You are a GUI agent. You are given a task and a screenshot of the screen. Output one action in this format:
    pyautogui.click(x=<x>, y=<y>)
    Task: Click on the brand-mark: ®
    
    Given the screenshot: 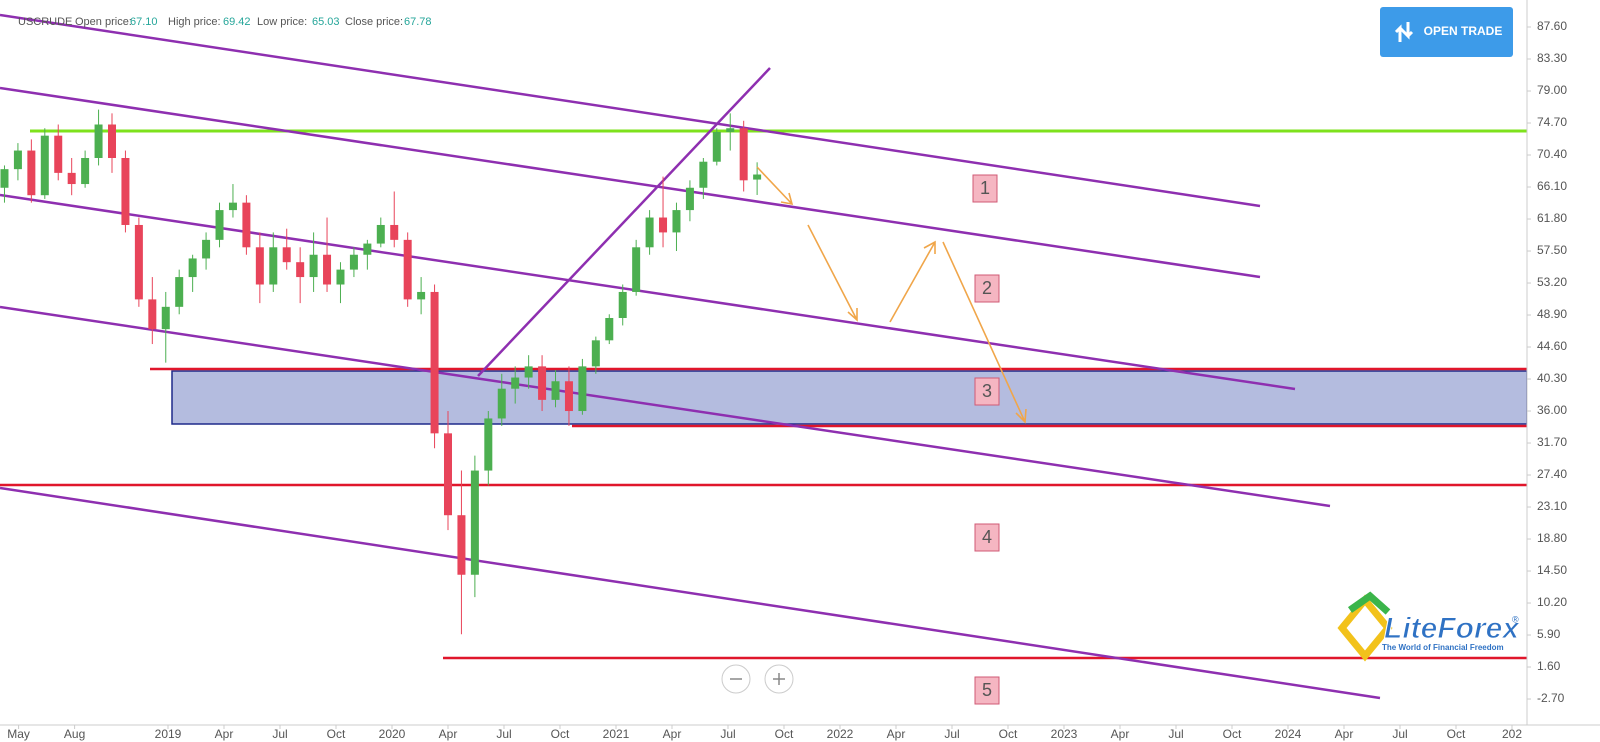 What is the action you would take?
    pyautogui.click(x=1515, y=619)
    